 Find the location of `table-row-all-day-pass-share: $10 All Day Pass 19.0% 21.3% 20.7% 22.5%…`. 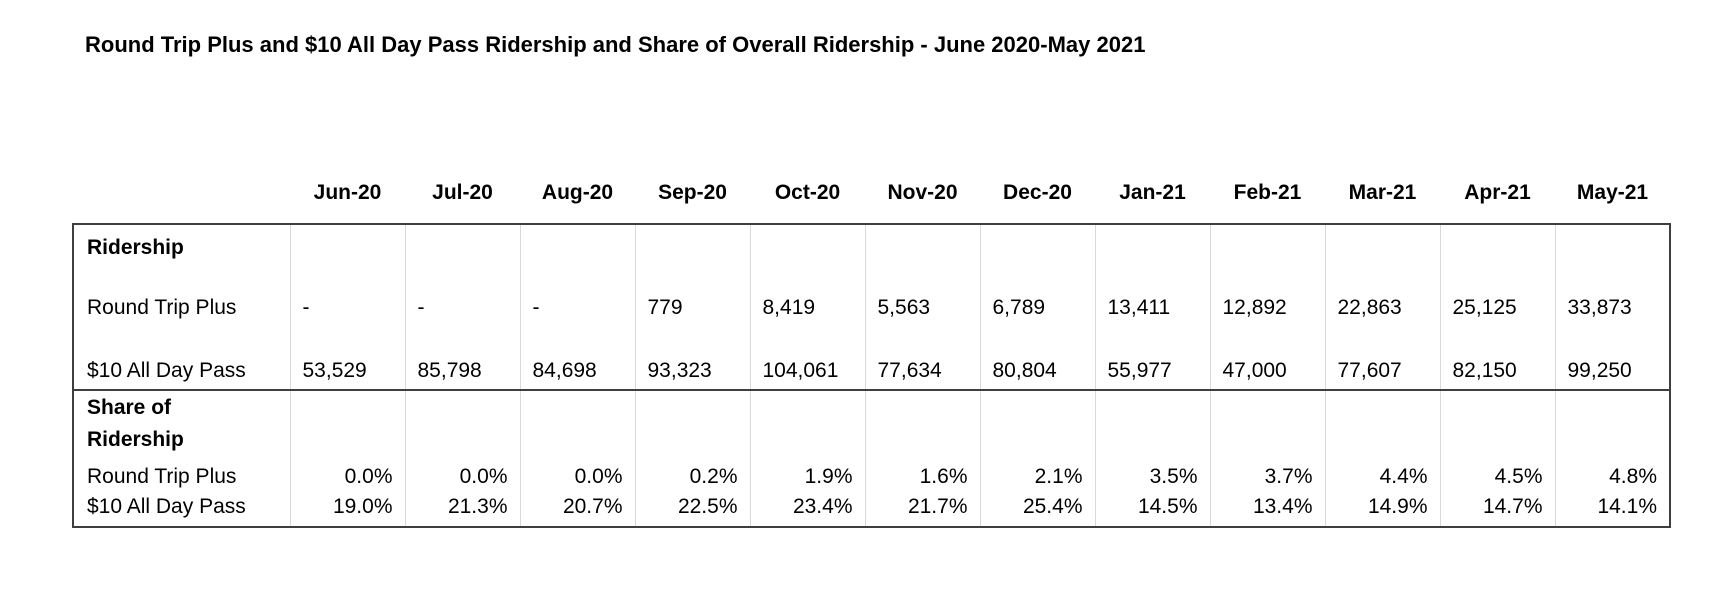

table-row-all-day-pass-share: $10 All Day Pass 19.0% 21.3% 20.7% 22.5%… is located at coordinates (871, 509).